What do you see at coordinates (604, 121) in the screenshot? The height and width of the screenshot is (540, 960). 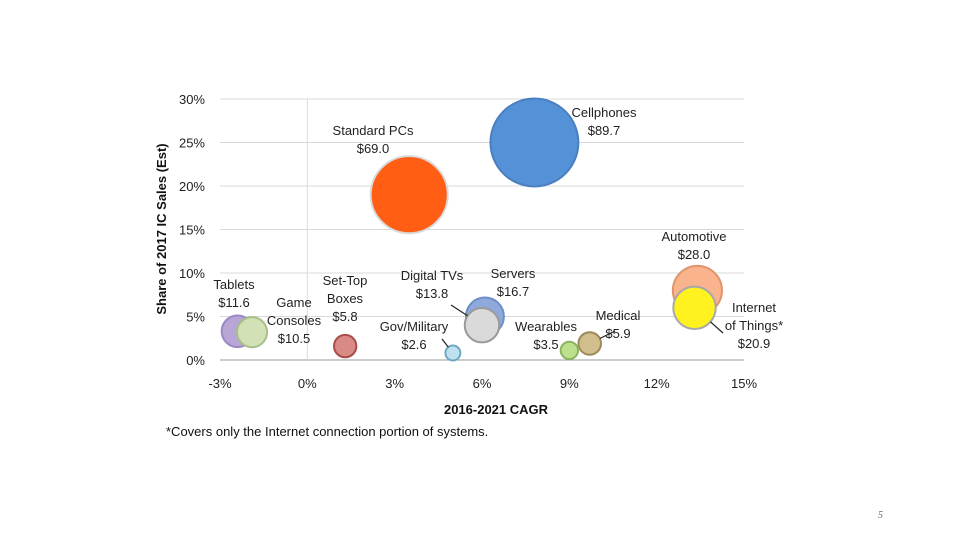 I see `bubble-label-cellphones: Cellphones $89.7` at bounding box center [604, 121].